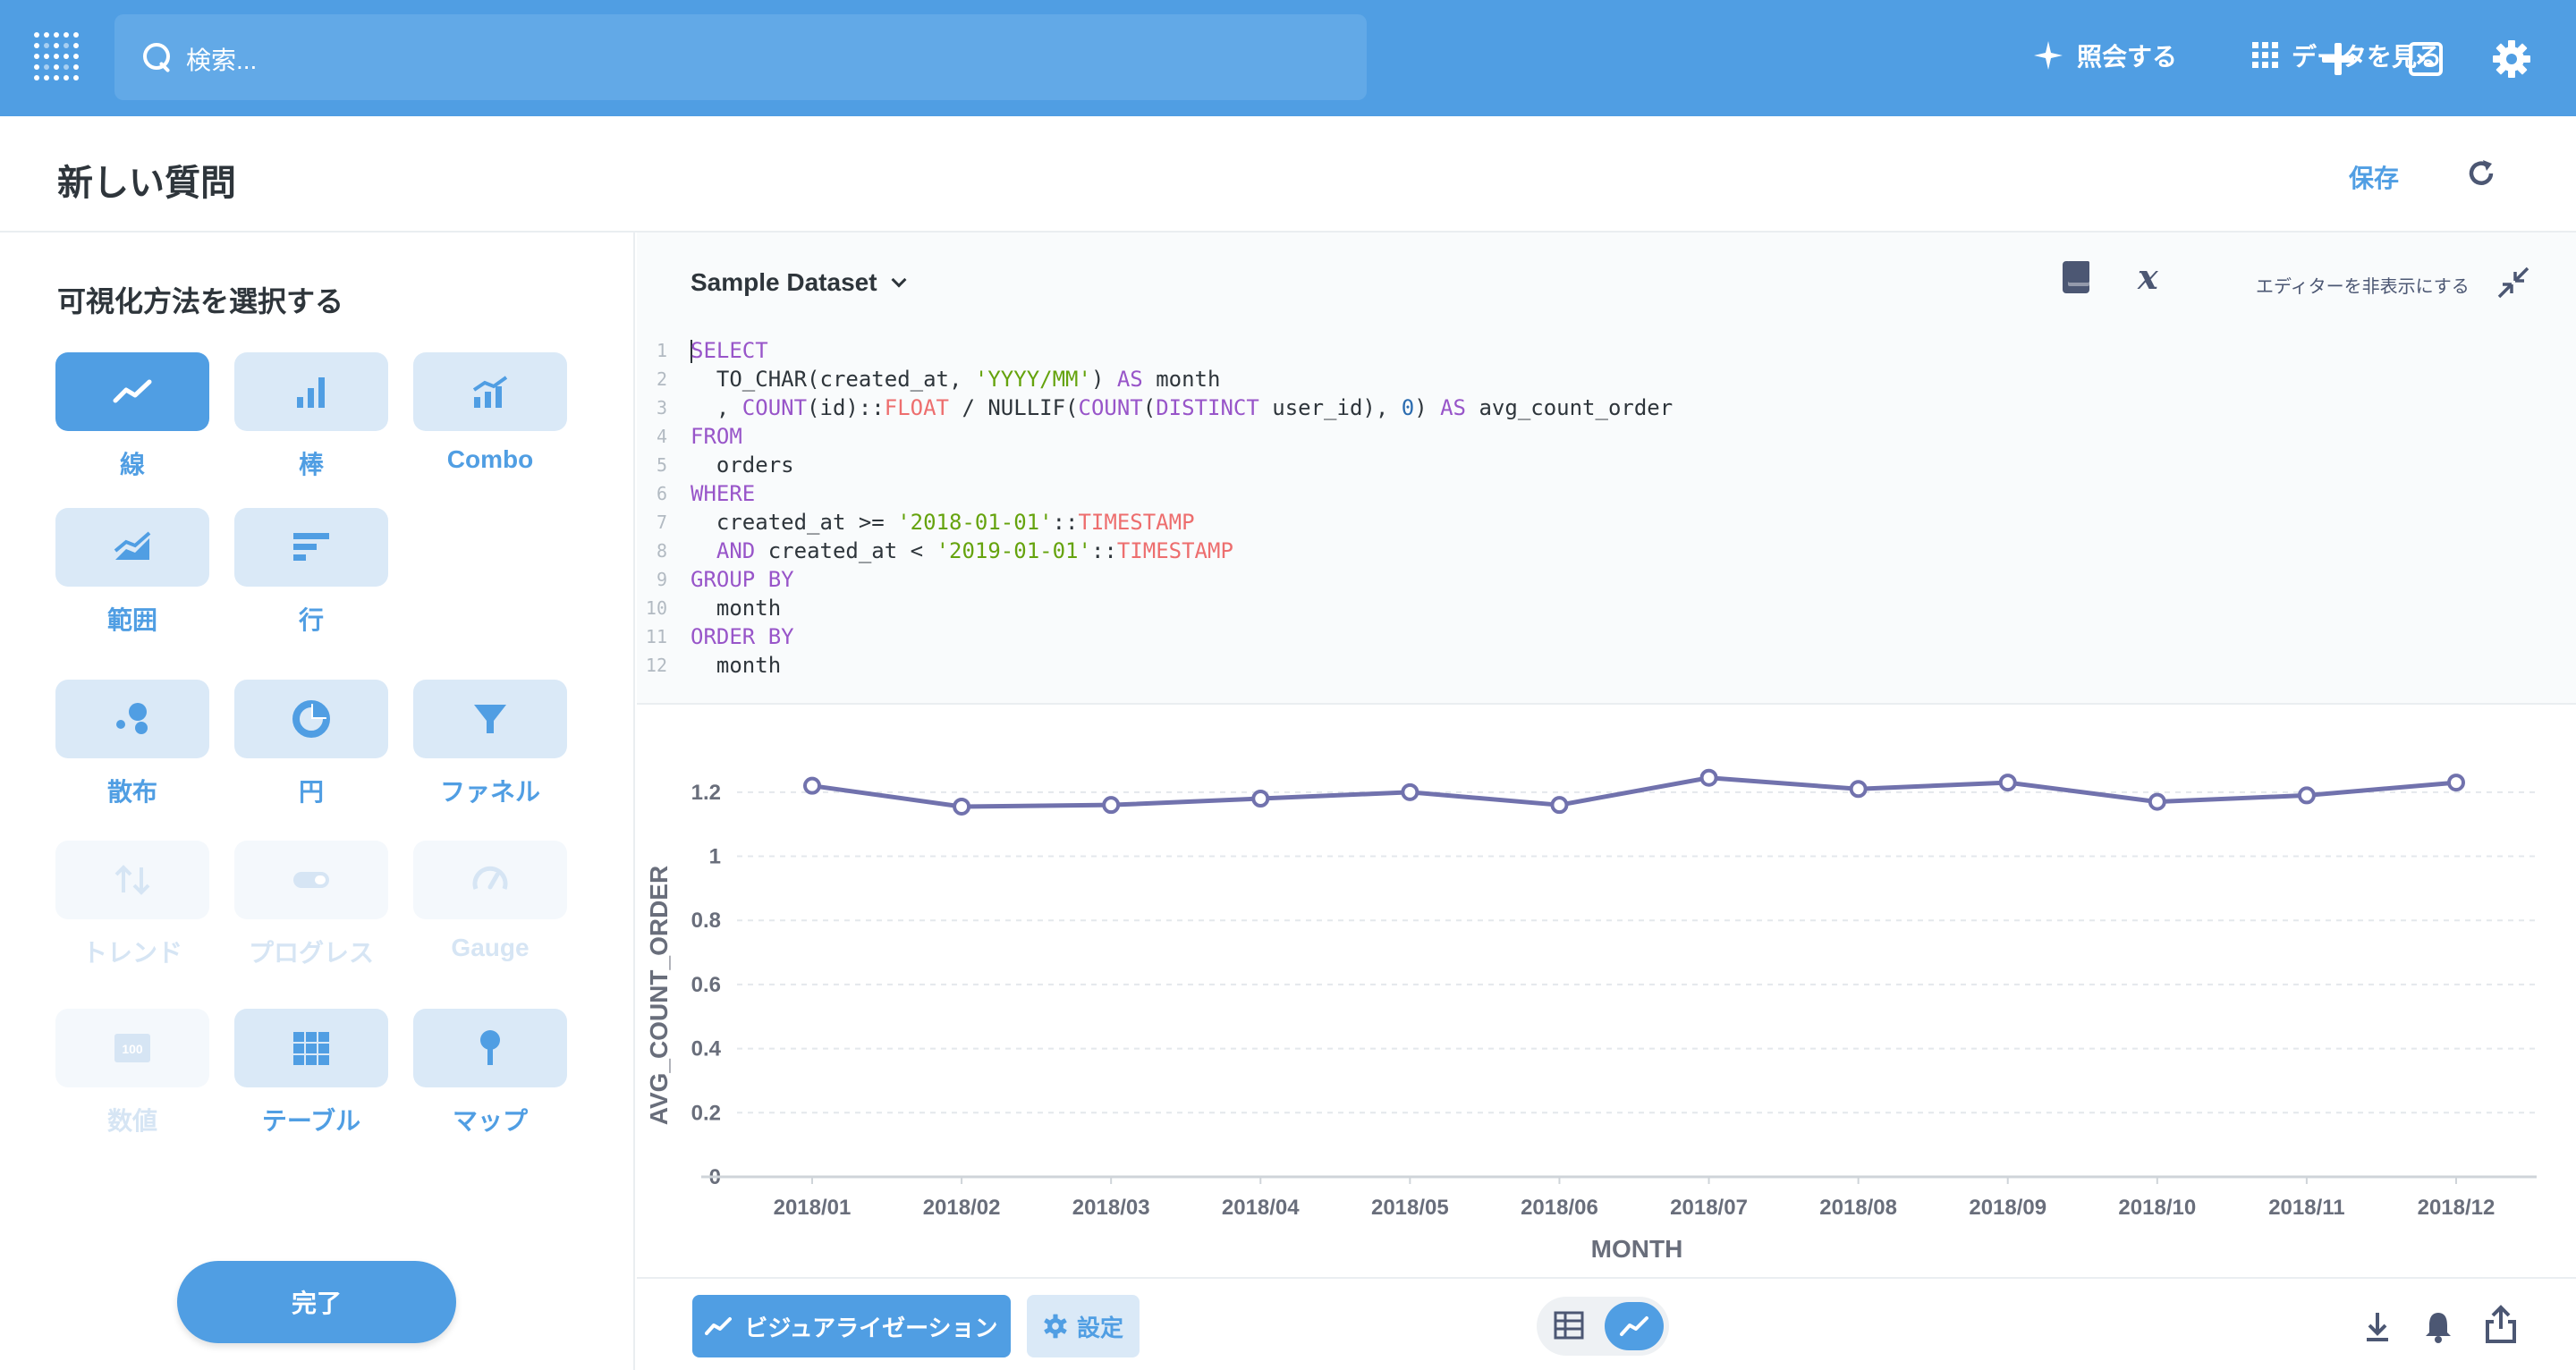 This screenshot has height=1370, width=2576. I want to click on combo-chart-icon, so click(490, 392).